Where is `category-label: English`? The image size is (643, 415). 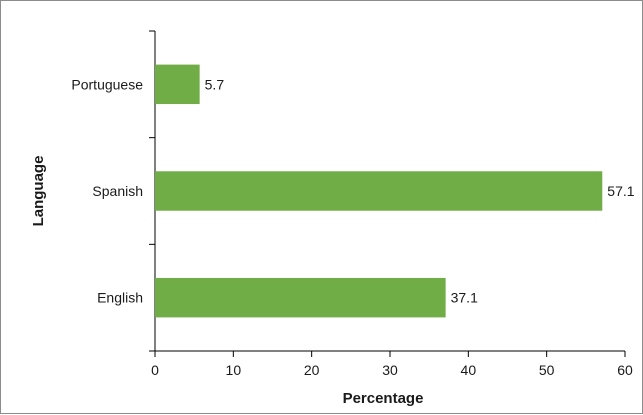 category-label: English is located at coordinates (120, 298).